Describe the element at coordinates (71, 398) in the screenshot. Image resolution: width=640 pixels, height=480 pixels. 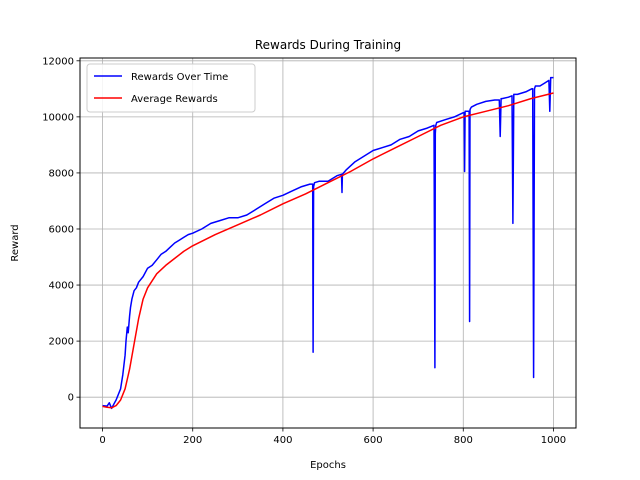
I see `y-tick-label: 0` at that location.